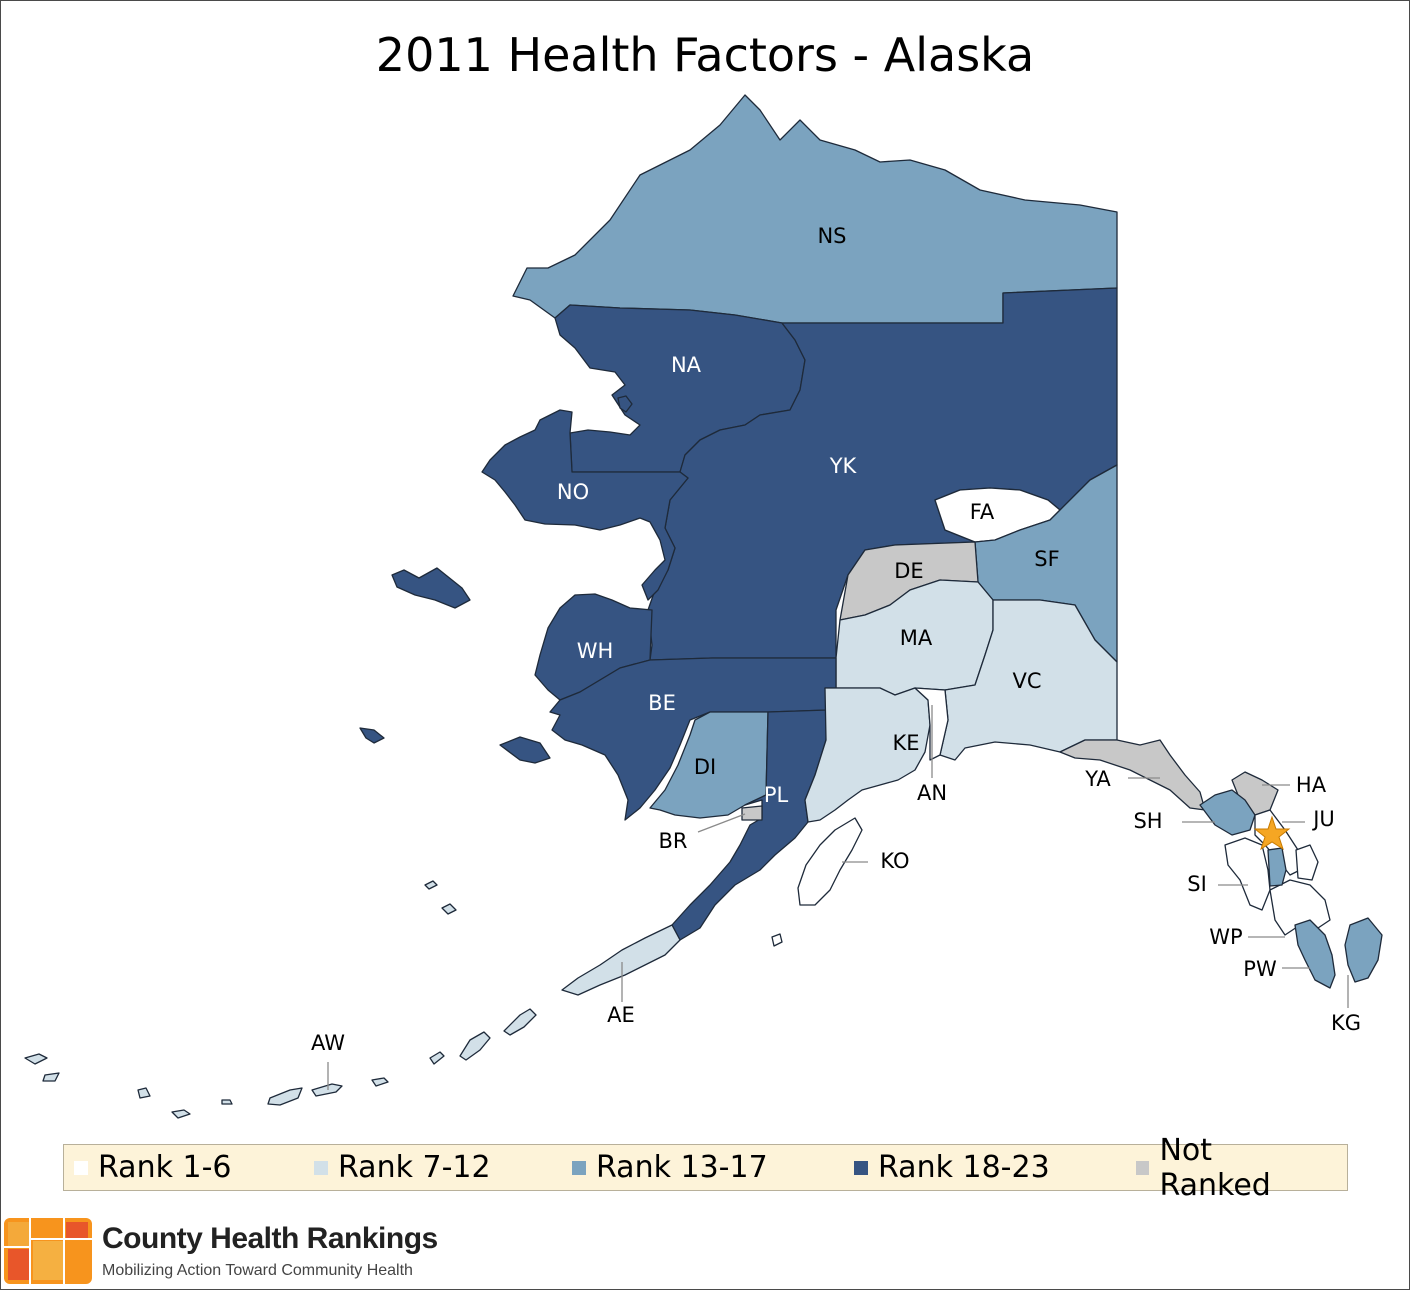  What do you see at coordinates (831, 236) in the screenshot?
I see `region-label-ns: NS` at bounding box center [831, 236].